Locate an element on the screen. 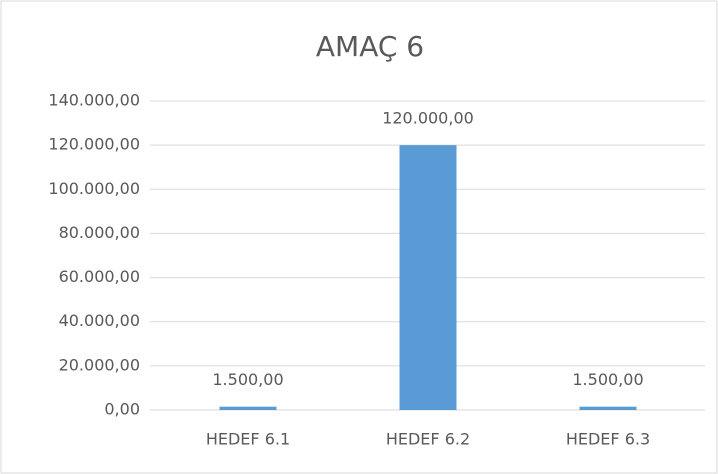  y-tick-label: 140.000,00 is located at coordinates (94, 100).